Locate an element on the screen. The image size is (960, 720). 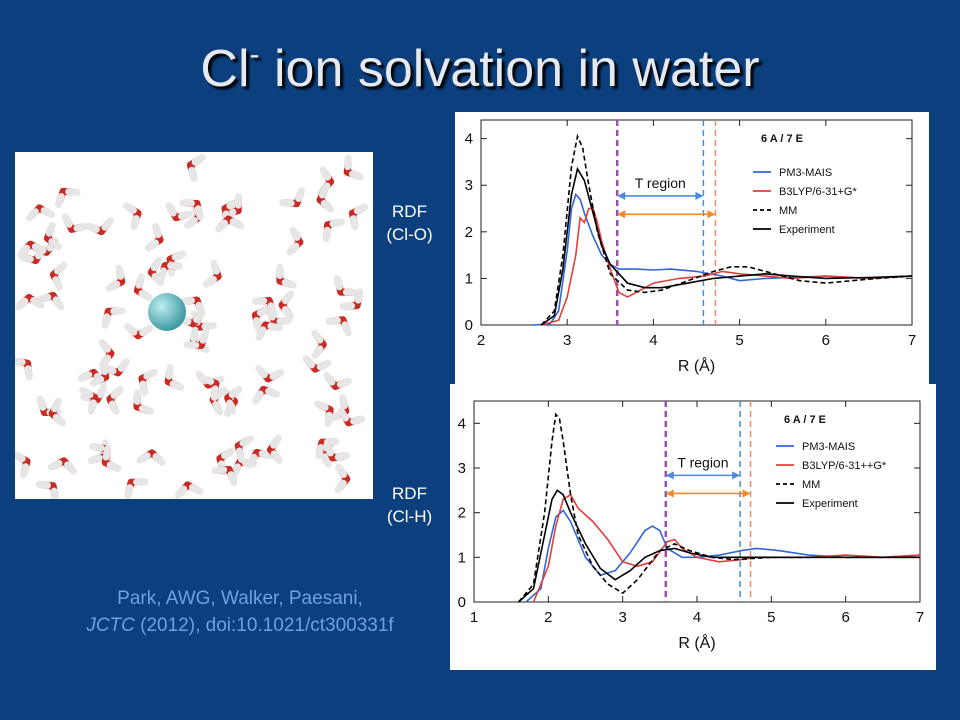
legend-entry: B3LYP/6-31++G* is located at coordinates (844, 466).